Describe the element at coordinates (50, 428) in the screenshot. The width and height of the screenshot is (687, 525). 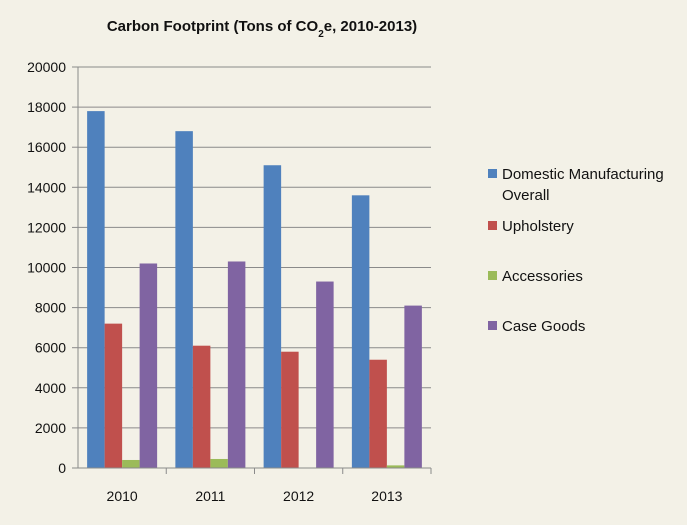
I see `y-tick-label: 2000` at that location.